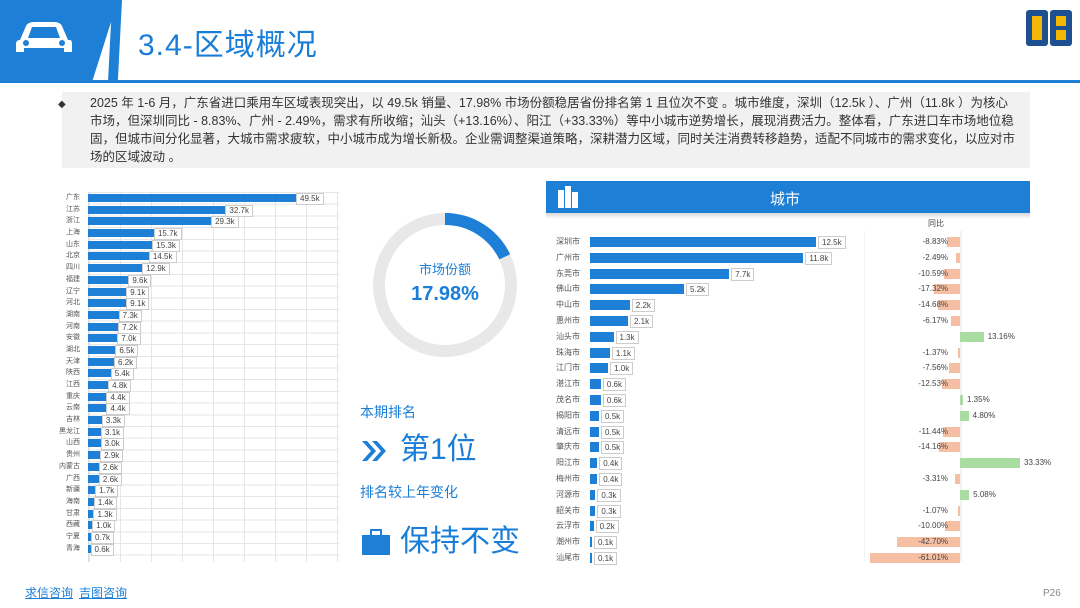 This screenshot has height=608, width=1080. I want to click on province-value-label: 7.2k, so click(130, 327).